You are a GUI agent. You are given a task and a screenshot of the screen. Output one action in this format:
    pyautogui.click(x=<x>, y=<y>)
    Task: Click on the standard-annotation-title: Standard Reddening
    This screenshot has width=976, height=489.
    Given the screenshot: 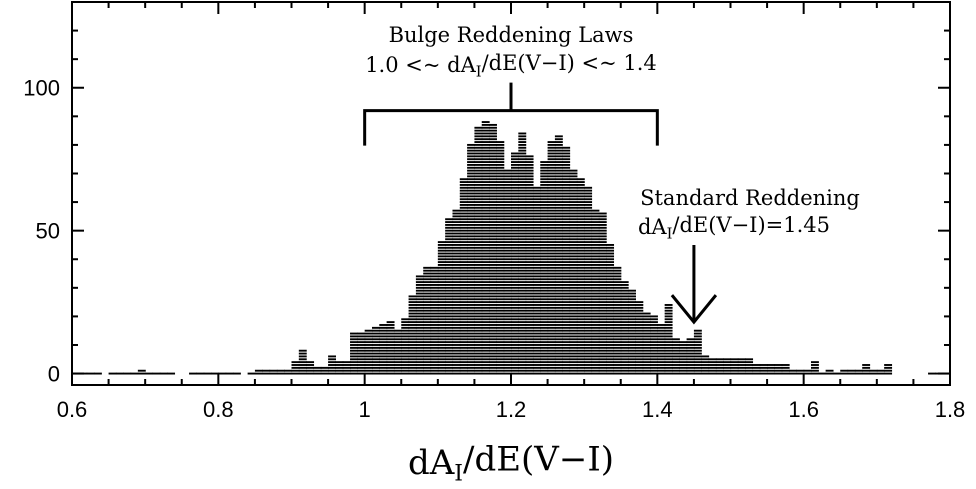 What is the action you would take?
    pyautogui.click(x=750, y=198)
    